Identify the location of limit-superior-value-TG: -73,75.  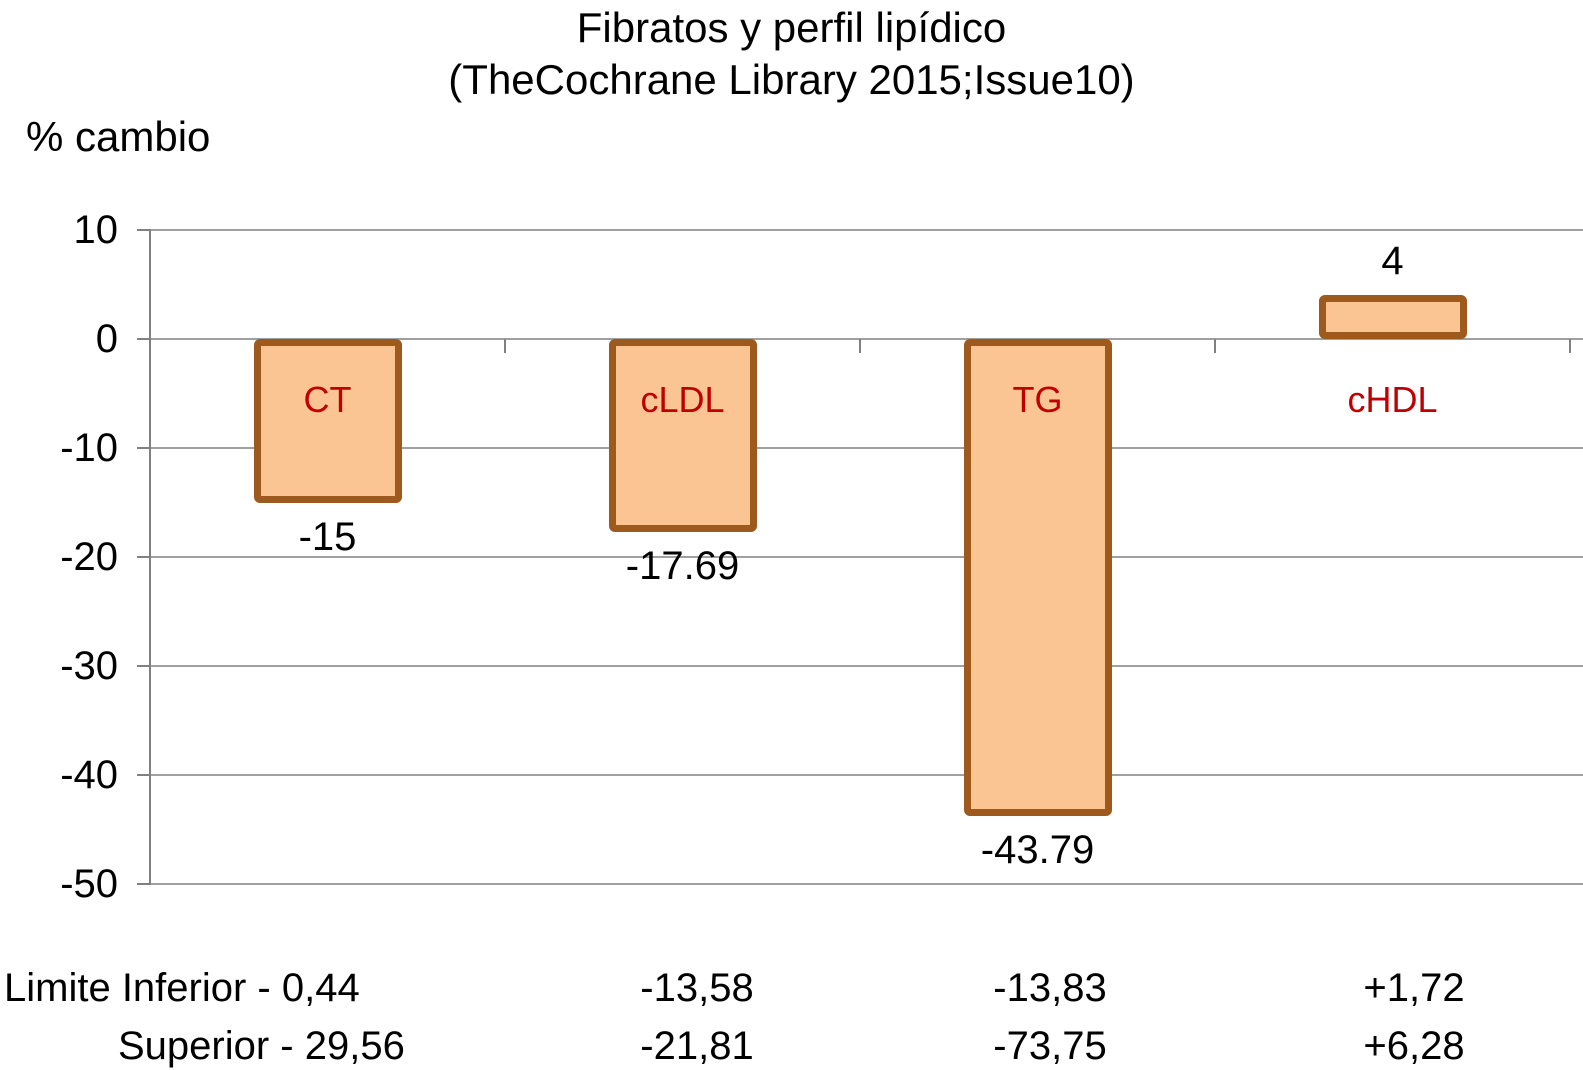
(1050, 1046).